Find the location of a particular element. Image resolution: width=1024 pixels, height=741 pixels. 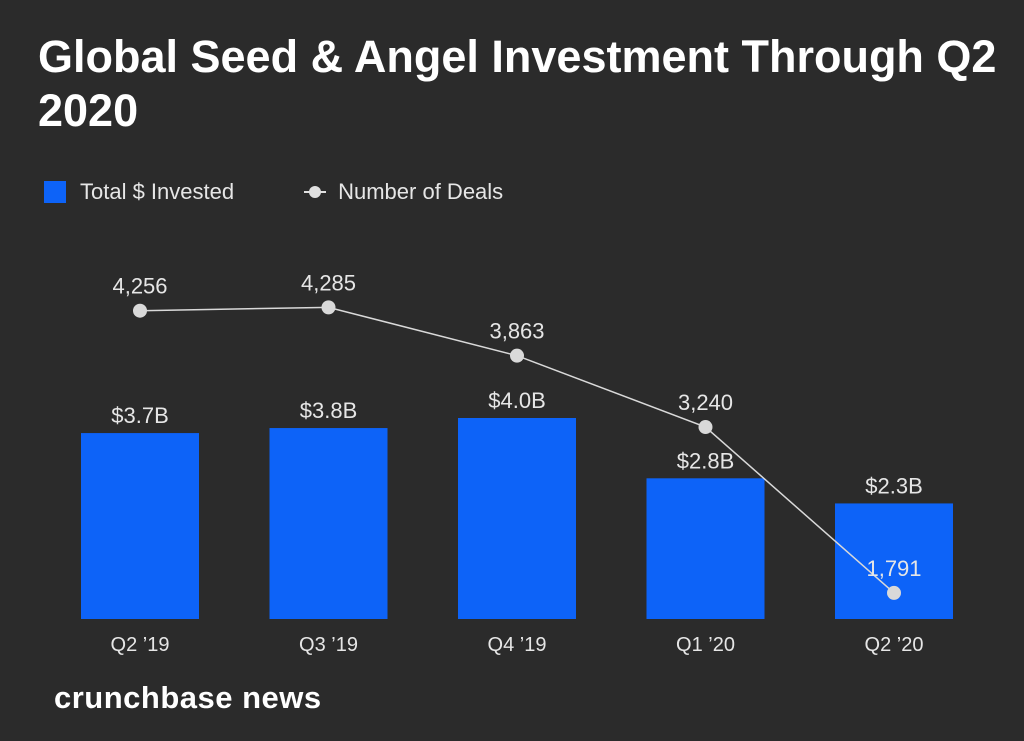

legend-line-marker-icon is located at coordinates (315, 192).